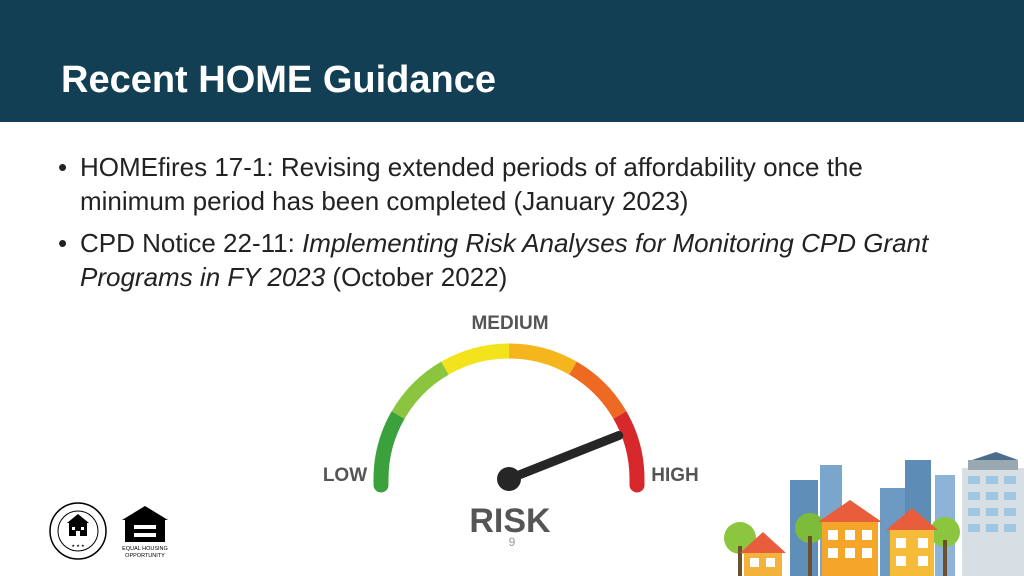 The height and width of the screenshot is (576, 1024). What do you see at coordinates (416, 277) in the screenshot?
I see `bullet-suffix: (October 2022)` at bounding box center [416, 277].